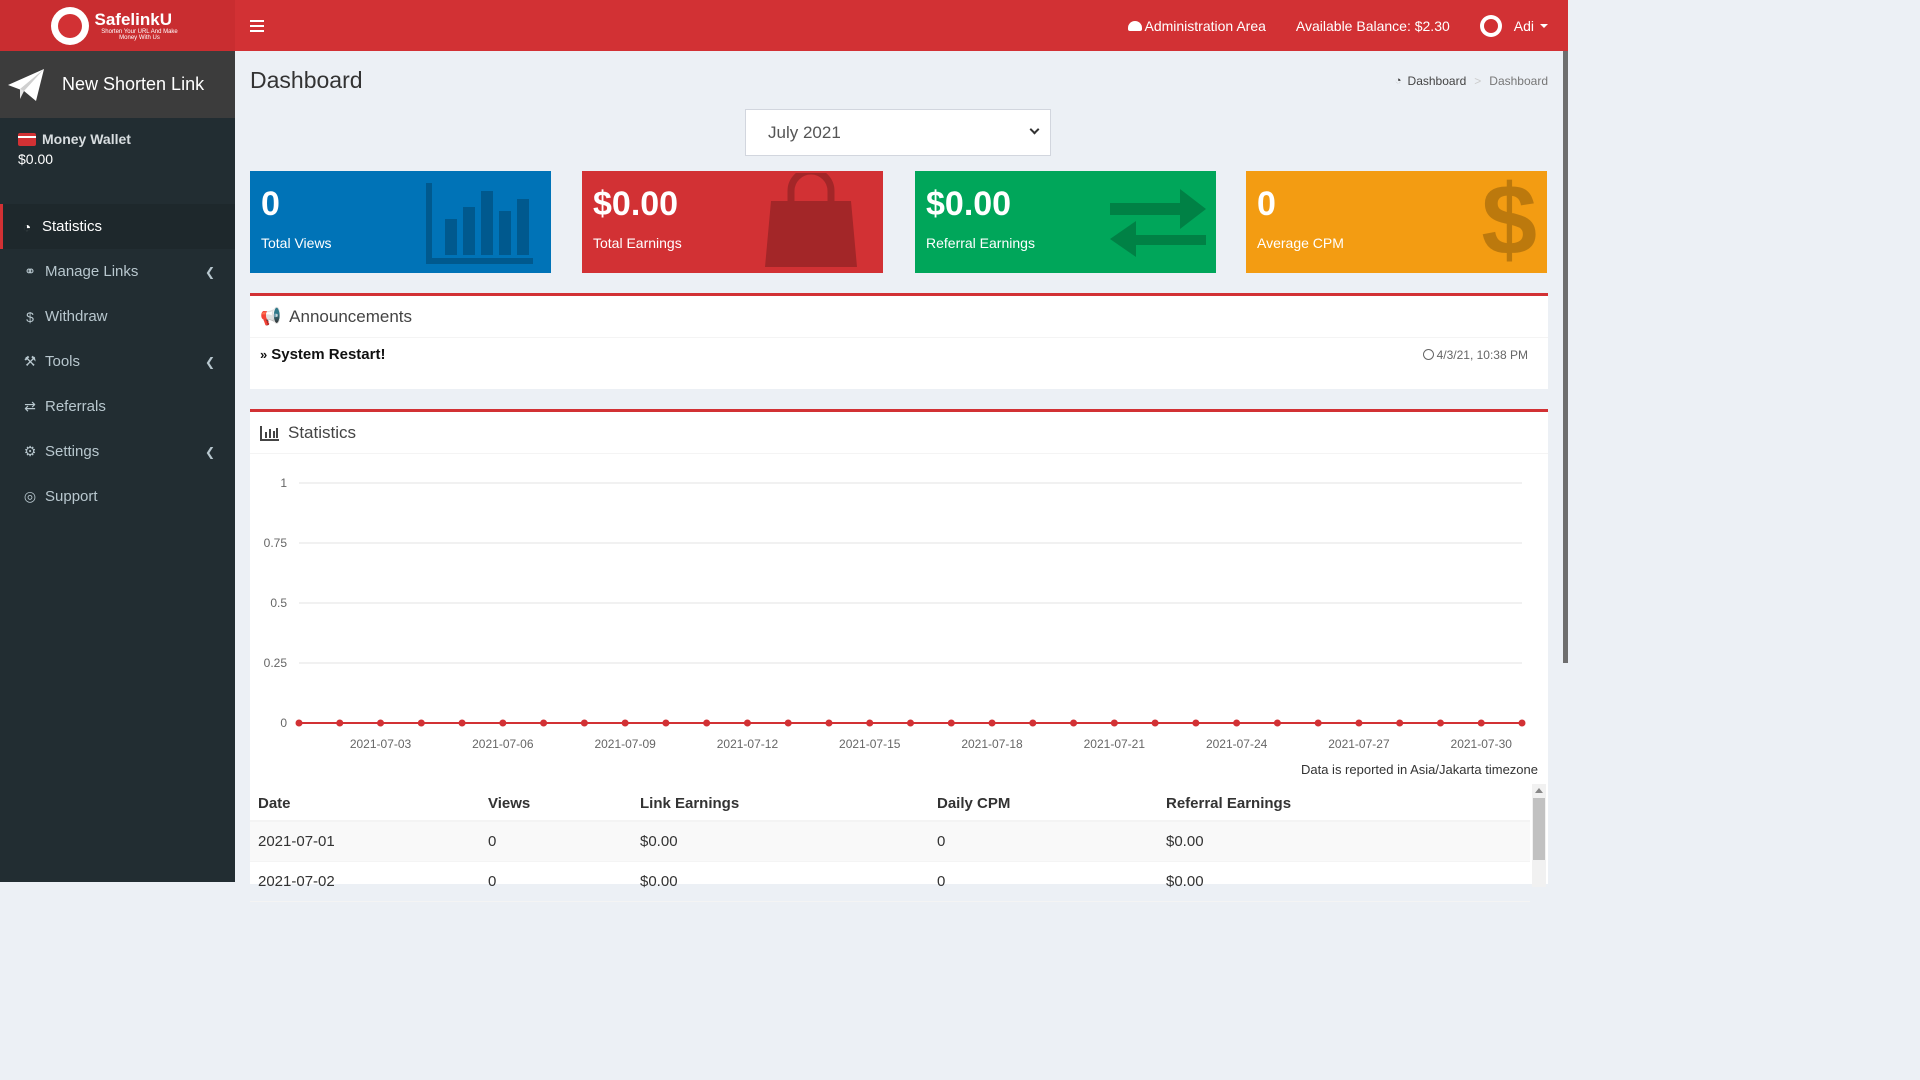 The image size is (1920, 1080). What do you see at coordinates (1482, 744) in the screenshot?
I see `x-tick-label: 2021-07-30` at bounding box center [1482, 744].